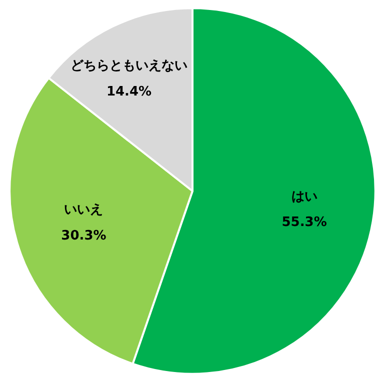 The height and width of the screenshot is (381, 384). Describe the element at coordinates (129, 92) in the screenshot. I see `data-label: 14.4%` at that location.